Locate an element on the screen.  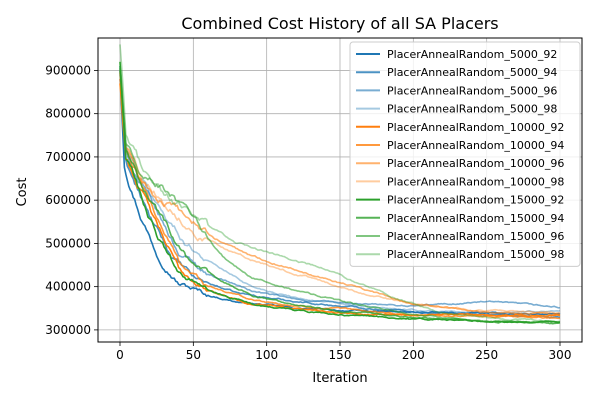
x-tick-label: 100 is located at coordinates (266, 355).